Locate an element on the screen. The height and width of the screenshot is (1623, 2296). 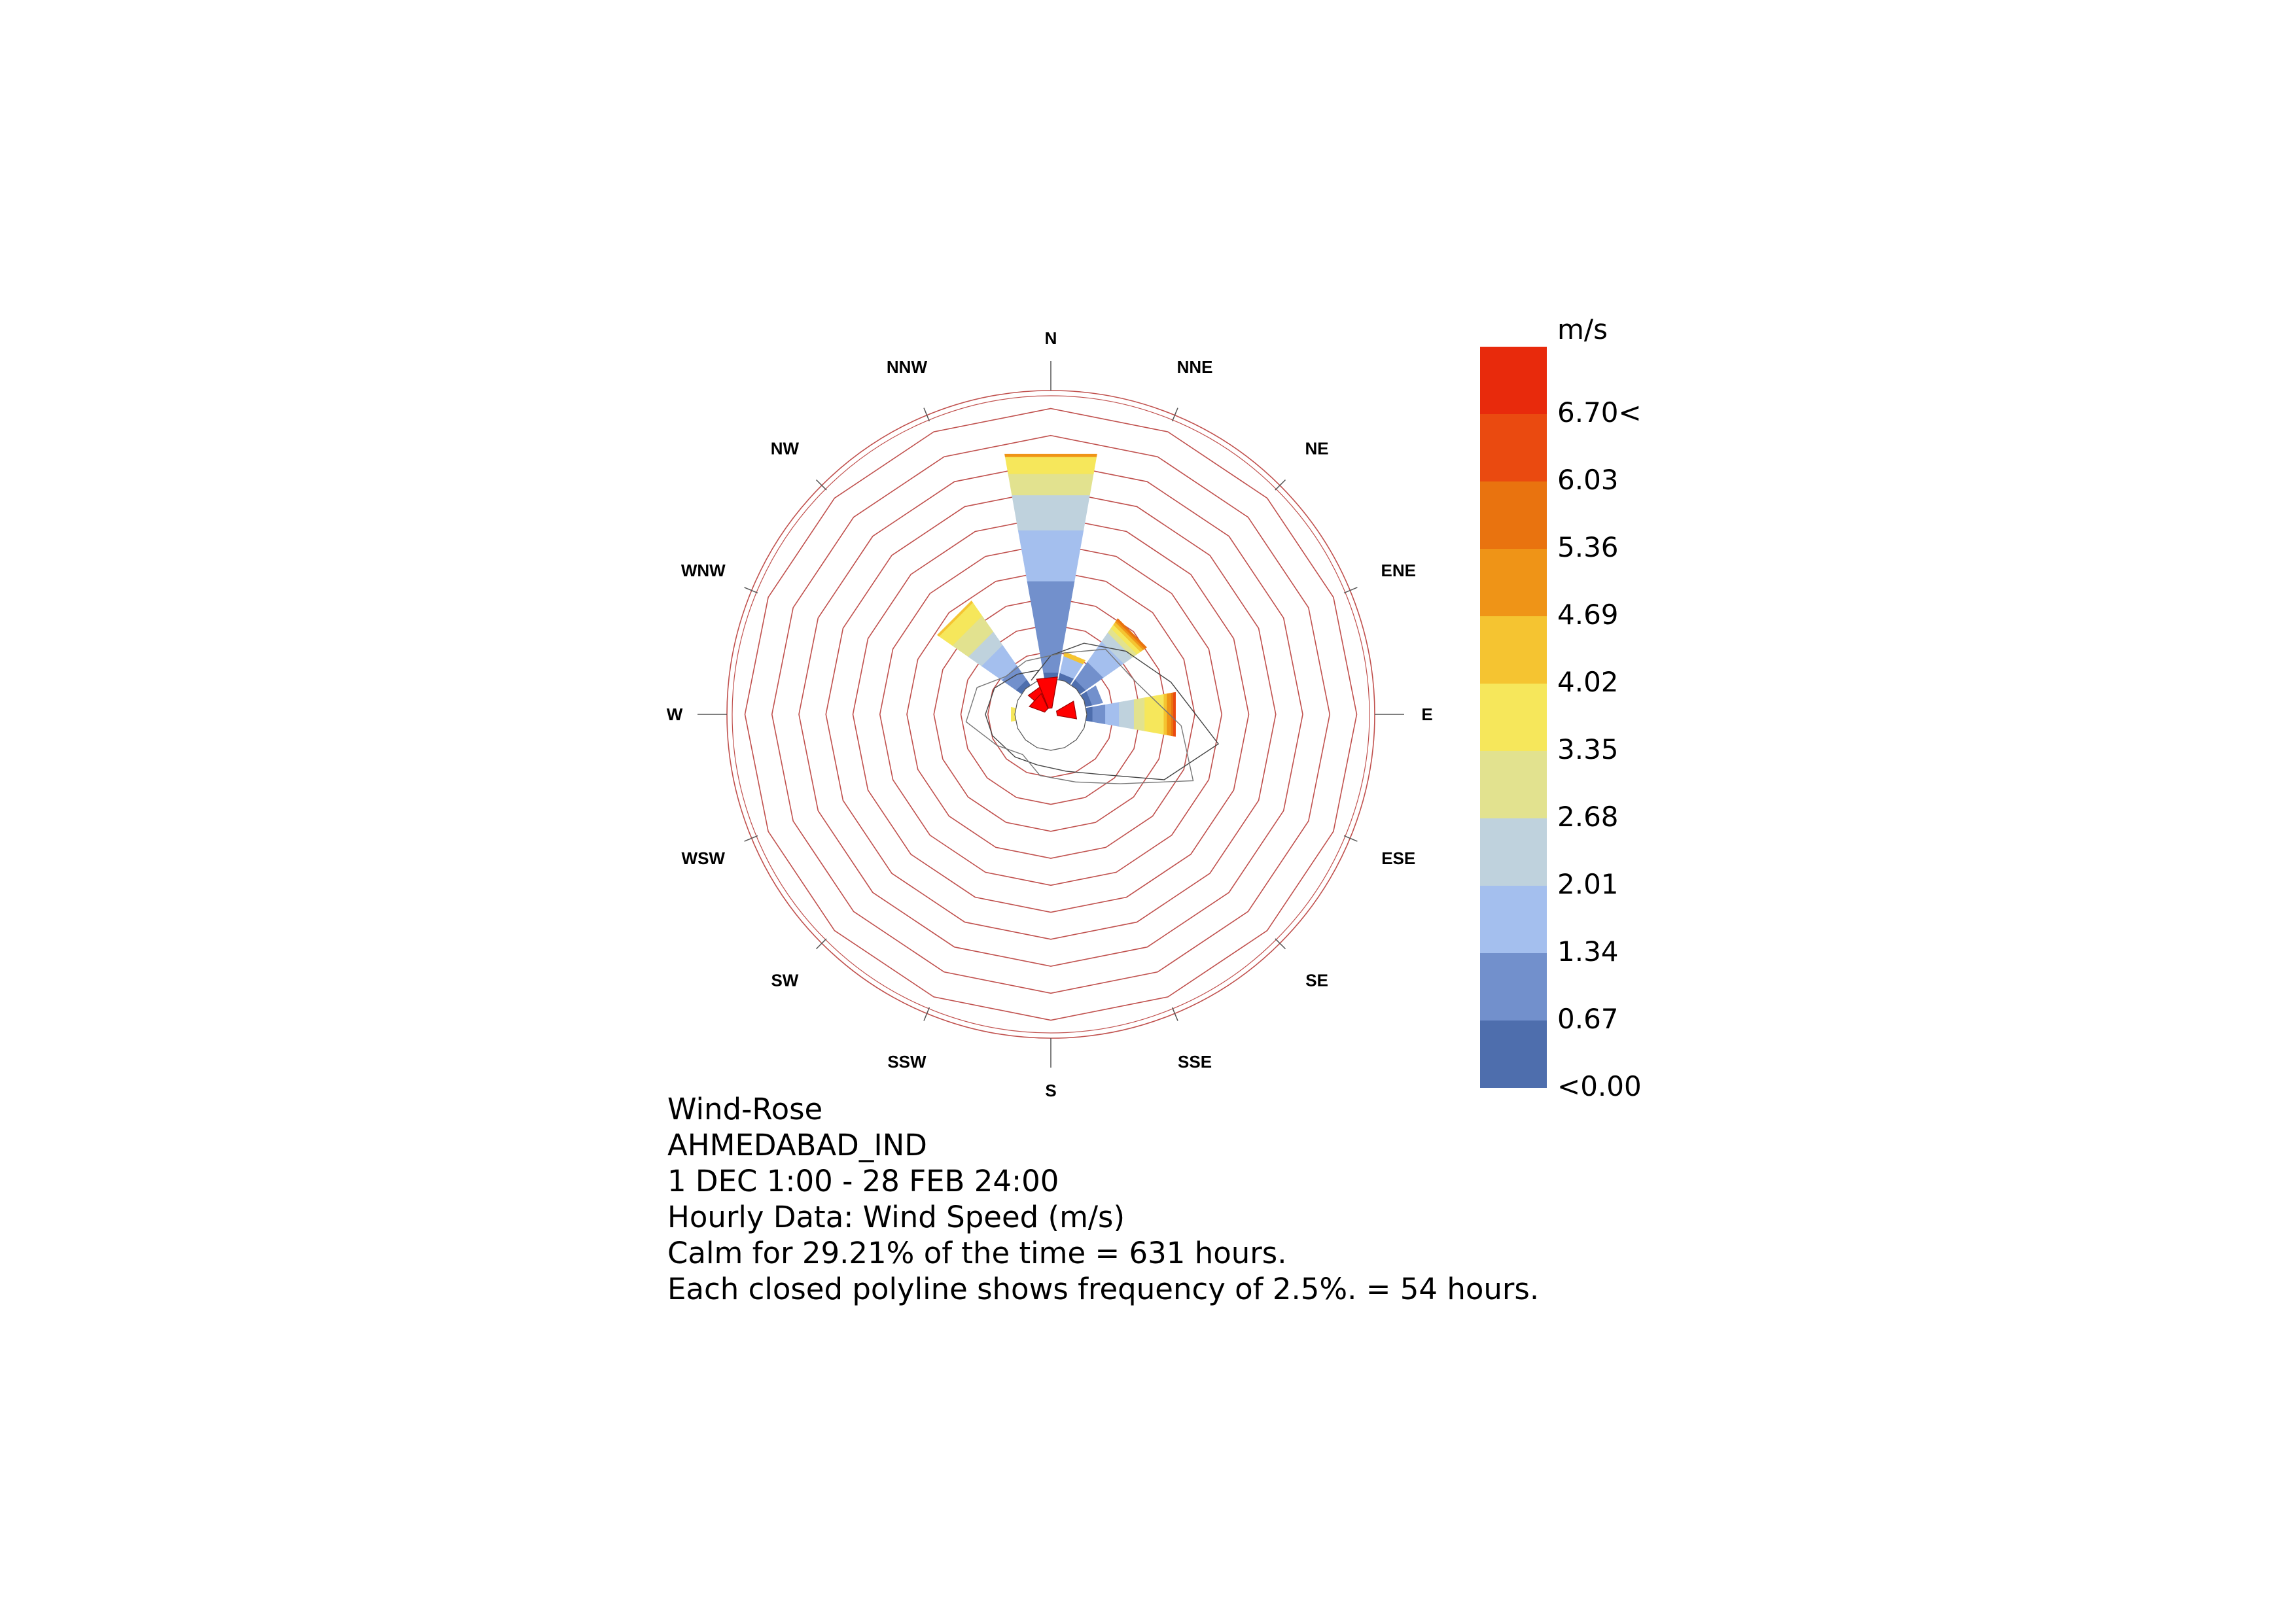
outer-circle-inner is located at coordinates (1051, 715).